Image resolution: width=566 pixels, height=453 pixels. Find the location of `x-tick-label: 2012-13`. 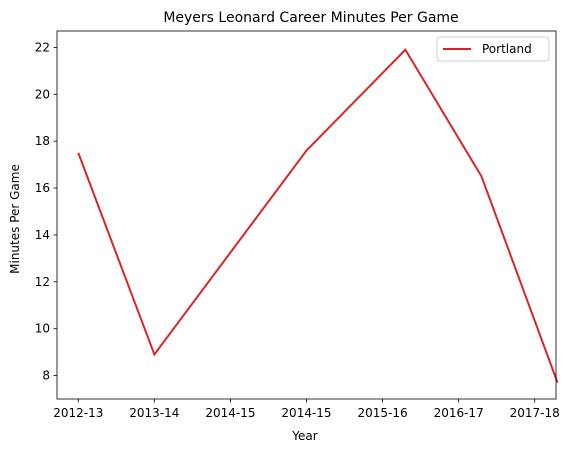

x-tick-label: 2012-13 is located at coordinates (78, 413).